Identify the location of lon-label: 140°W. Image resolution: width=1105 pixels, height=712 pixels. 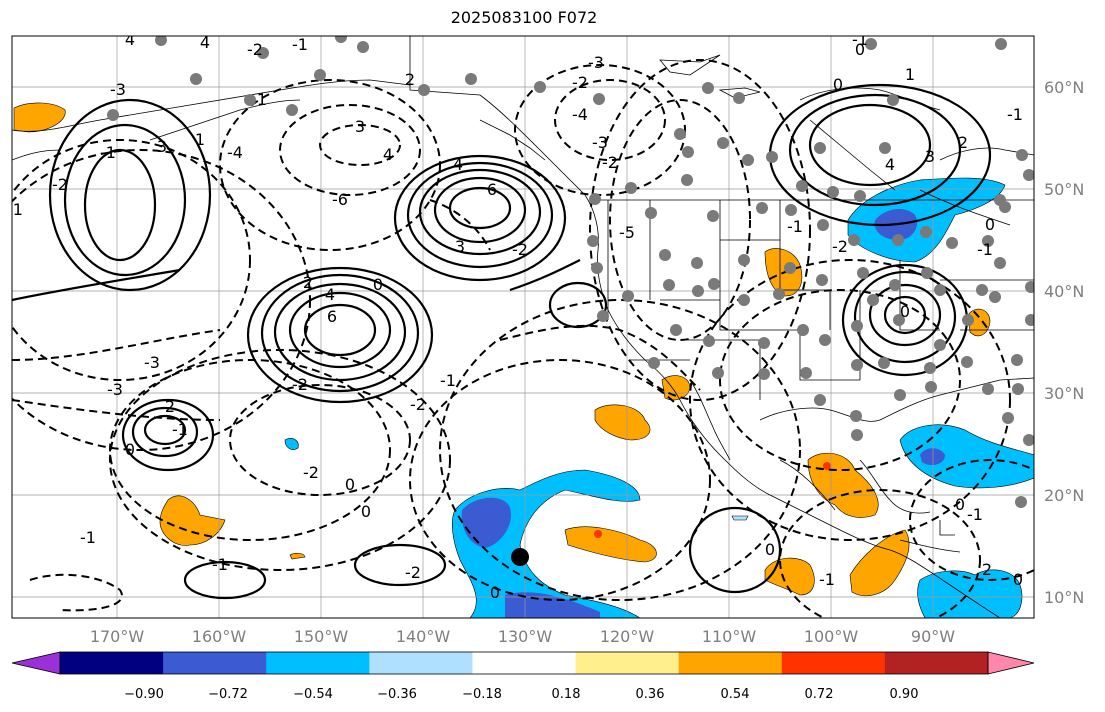
(423, 636).